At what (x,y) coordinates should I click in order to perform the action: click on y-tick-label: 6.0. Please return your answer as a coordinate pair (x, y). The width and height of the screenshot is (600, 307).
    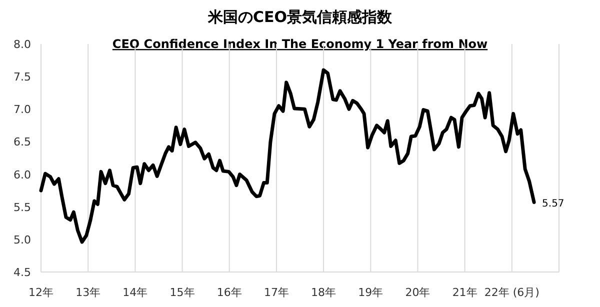
    Looking at the image, I should click on (22, 175).